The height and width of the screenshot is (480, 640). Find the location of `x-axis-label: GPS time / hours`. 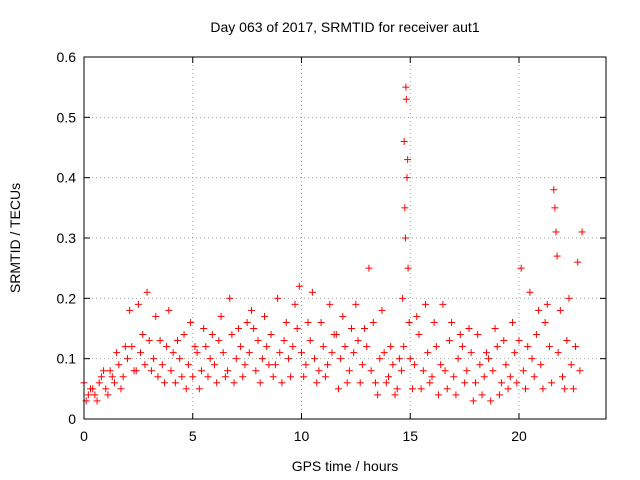

x-axis-label: GPS time / hours is located at coordinates (345, 466).